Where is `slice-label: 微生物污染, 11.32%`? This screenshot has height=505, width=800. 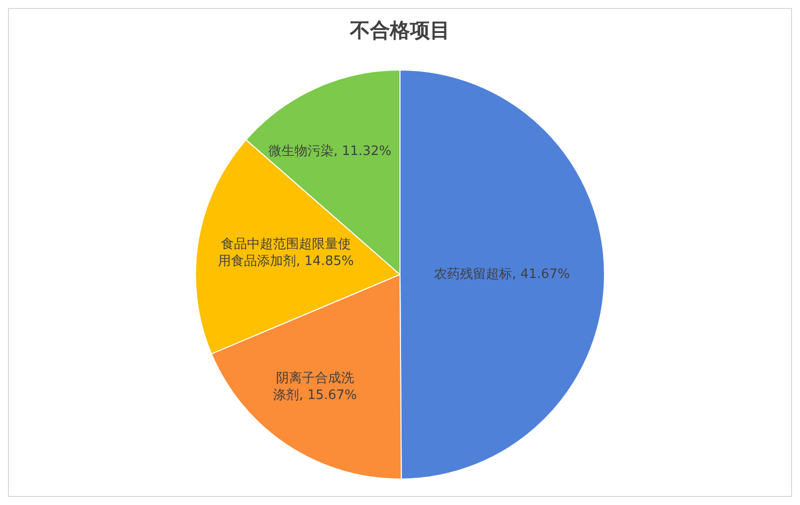
slice-label: 微生物污染, 11.32% is located at coordinates (330, 151).